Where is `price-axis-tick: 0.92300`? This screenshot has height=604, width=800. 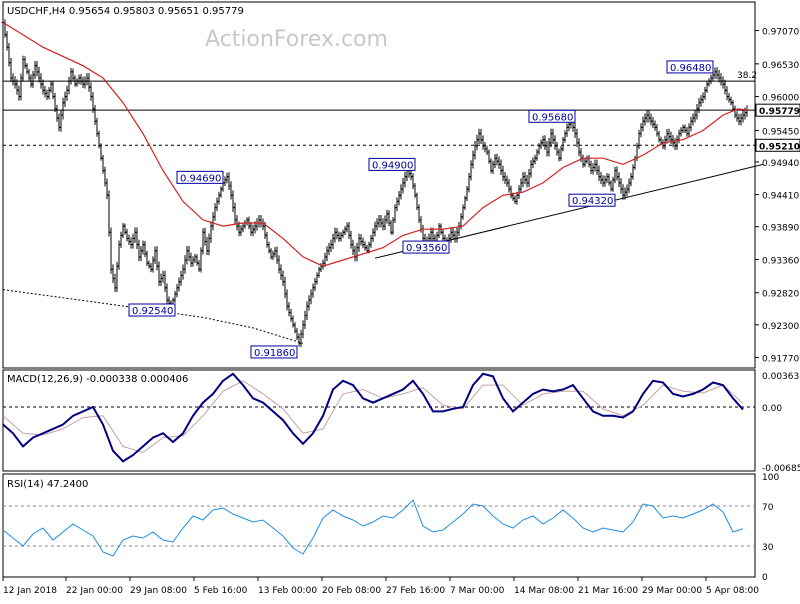 price-axis-tick: 0.92300 is located at coordinates (780, 327).